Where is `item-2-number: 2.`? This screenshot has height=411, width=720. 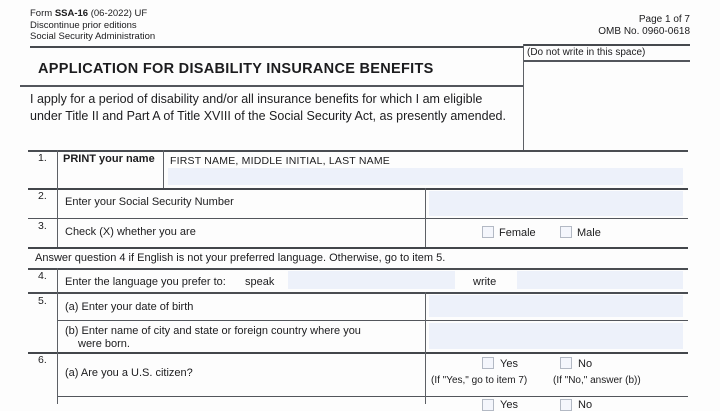
item-2-number: 2. is located at coordinates (42, 196).